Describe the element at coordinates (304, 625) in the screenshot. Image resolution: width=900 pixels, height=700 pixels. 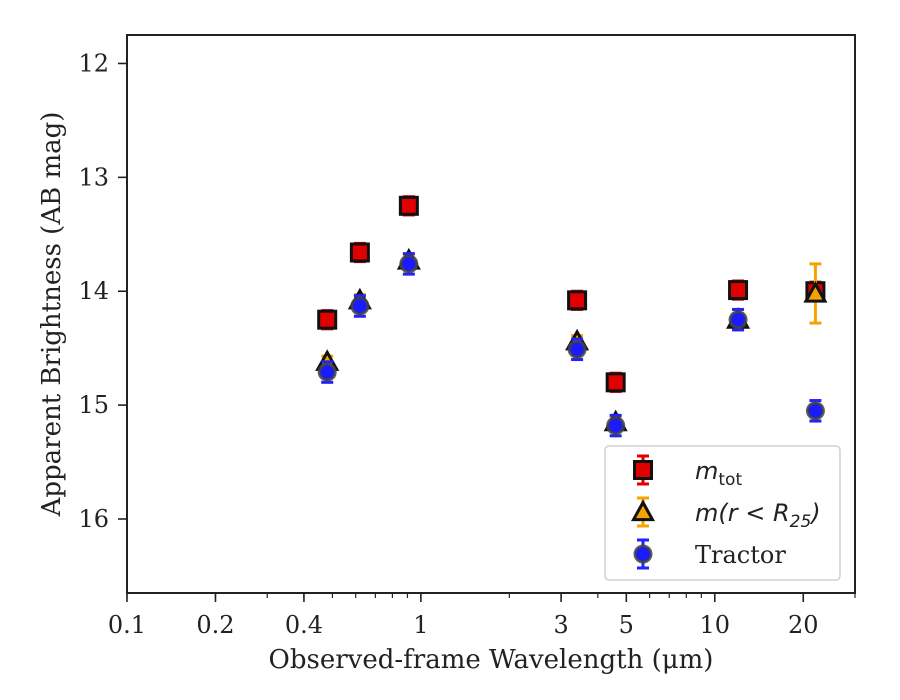
I see `x-tick-label: 0.4` at that location.